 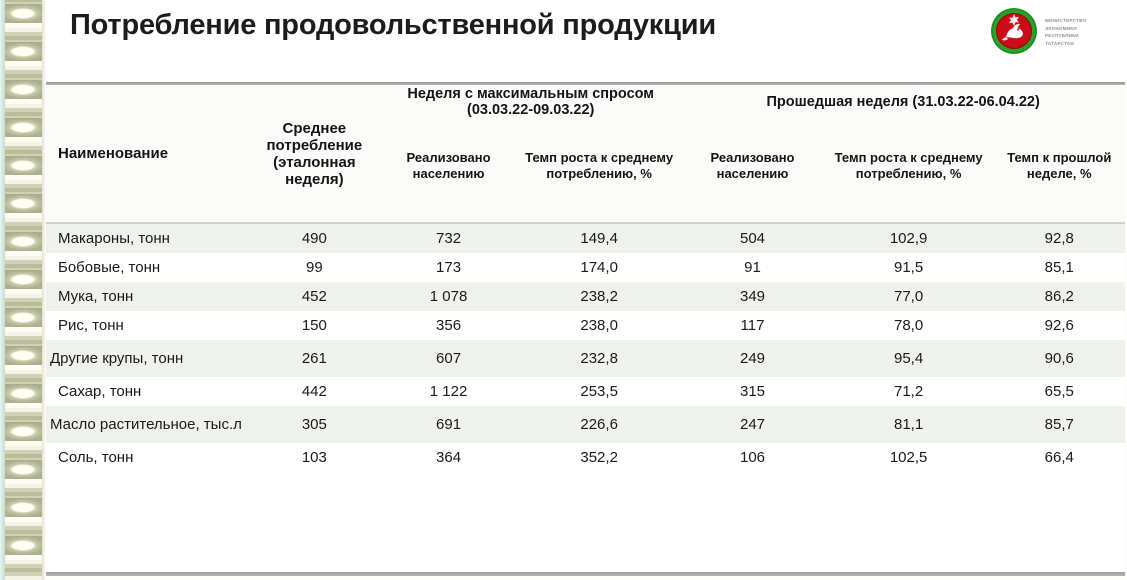 I want to click on table-row: Другие крупы, тонн 261 607 232,8 249 95,4 90,6, so click(x=585, y=358).